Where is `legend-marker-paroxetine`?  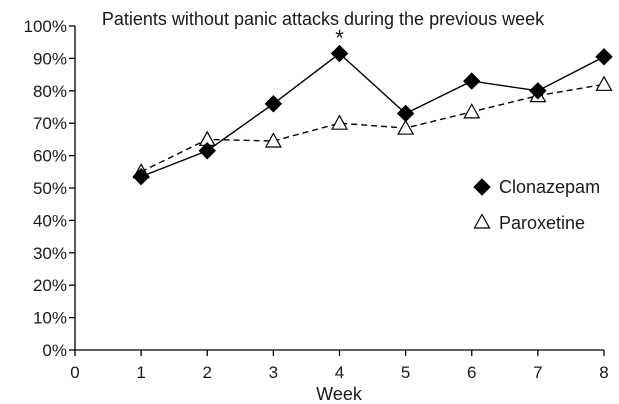 legend-marker-paroxetine is located at coordinates (482, 221).